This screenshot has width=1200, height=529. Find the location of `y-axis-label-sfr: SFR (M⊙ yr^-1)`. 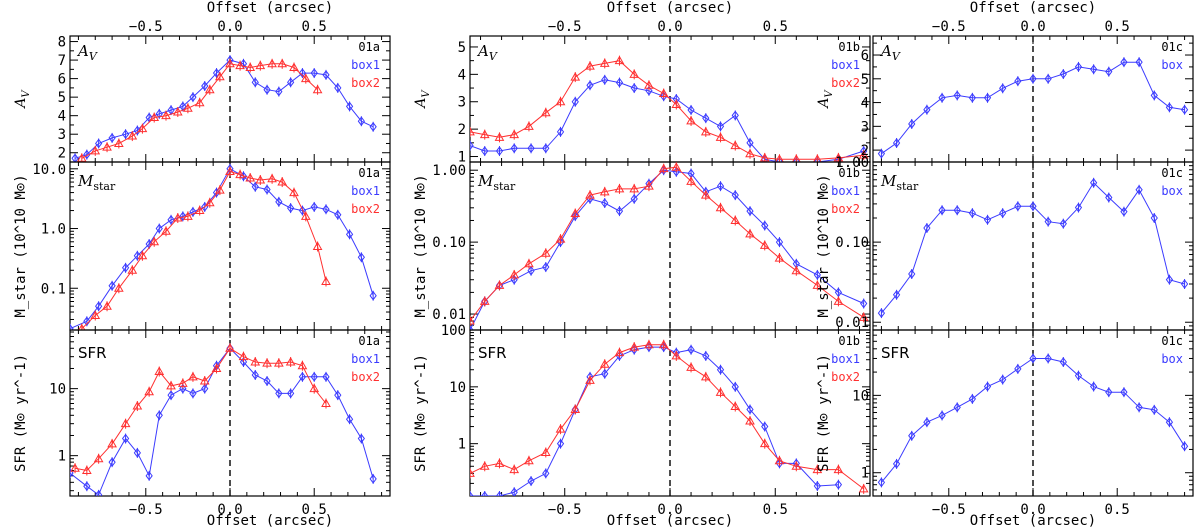

y-axis-label-sfr: SFR (M⊙ yr^-1) is located at coordinates (421, 413).